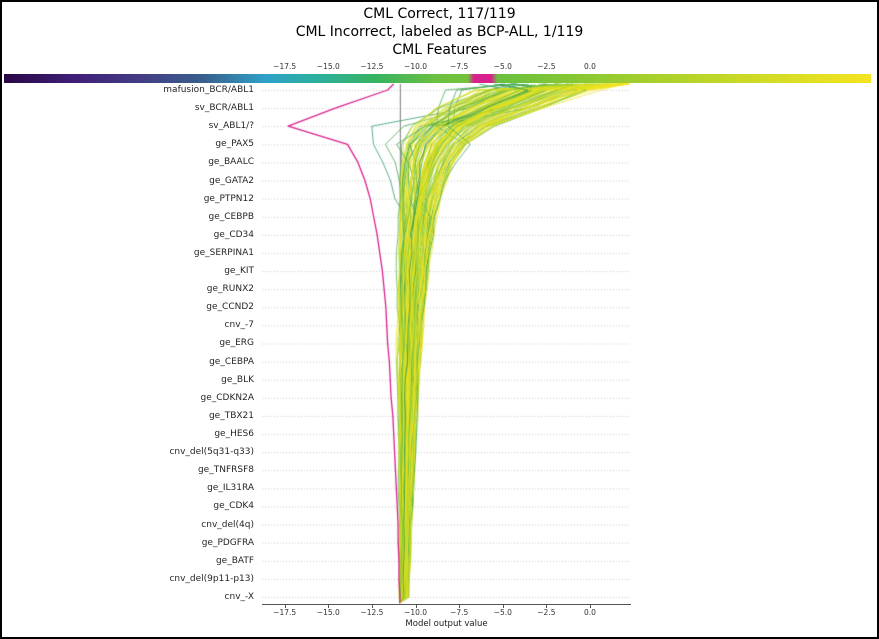 This screenshot has height=639, width=879. Describe the element at coordinates (231, 216) in the screenshot. I see `feature-label: ge_CEBPB` at that location.